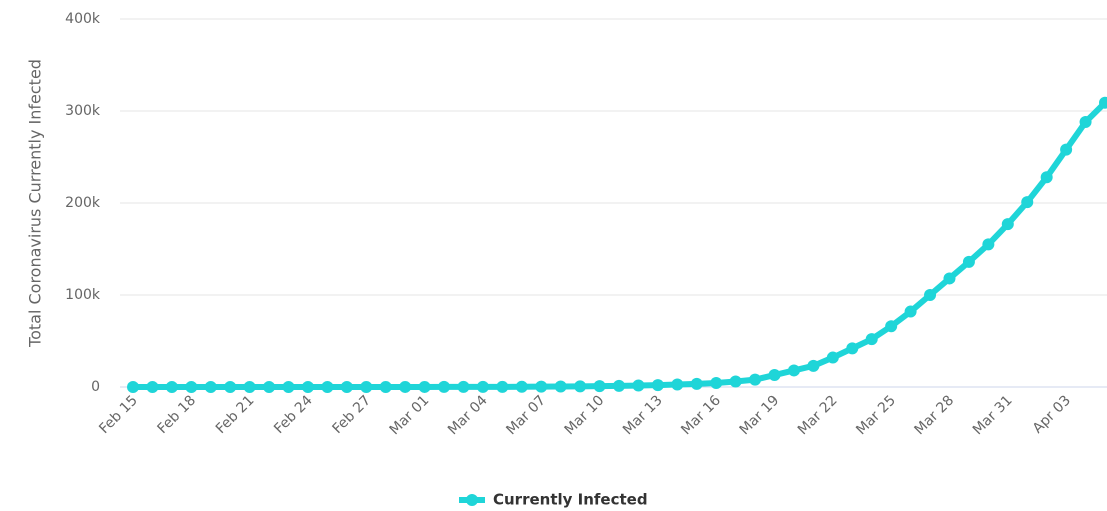 The height and width of the screenshot is (511, 1107). I want to click on x-tick-label: Feb 27, so click(352, 415).